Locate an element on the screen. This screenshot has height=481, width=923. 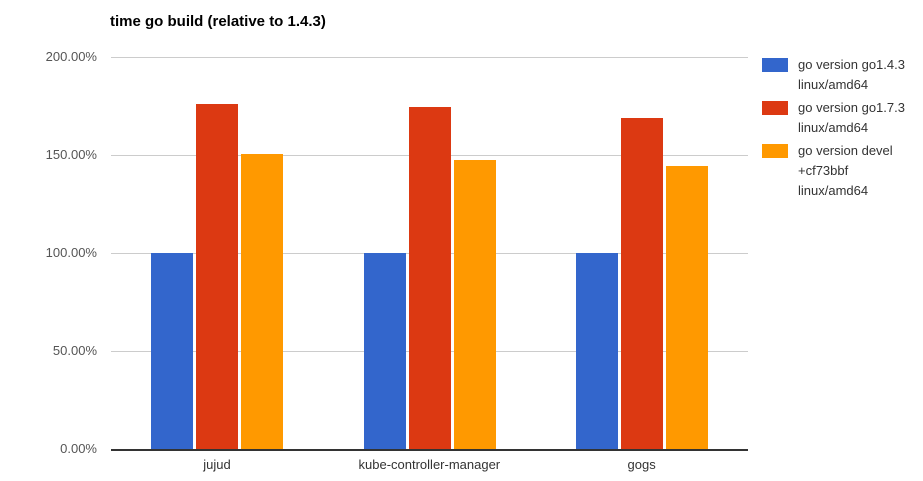
gridline is located at coordinates (429, 57).